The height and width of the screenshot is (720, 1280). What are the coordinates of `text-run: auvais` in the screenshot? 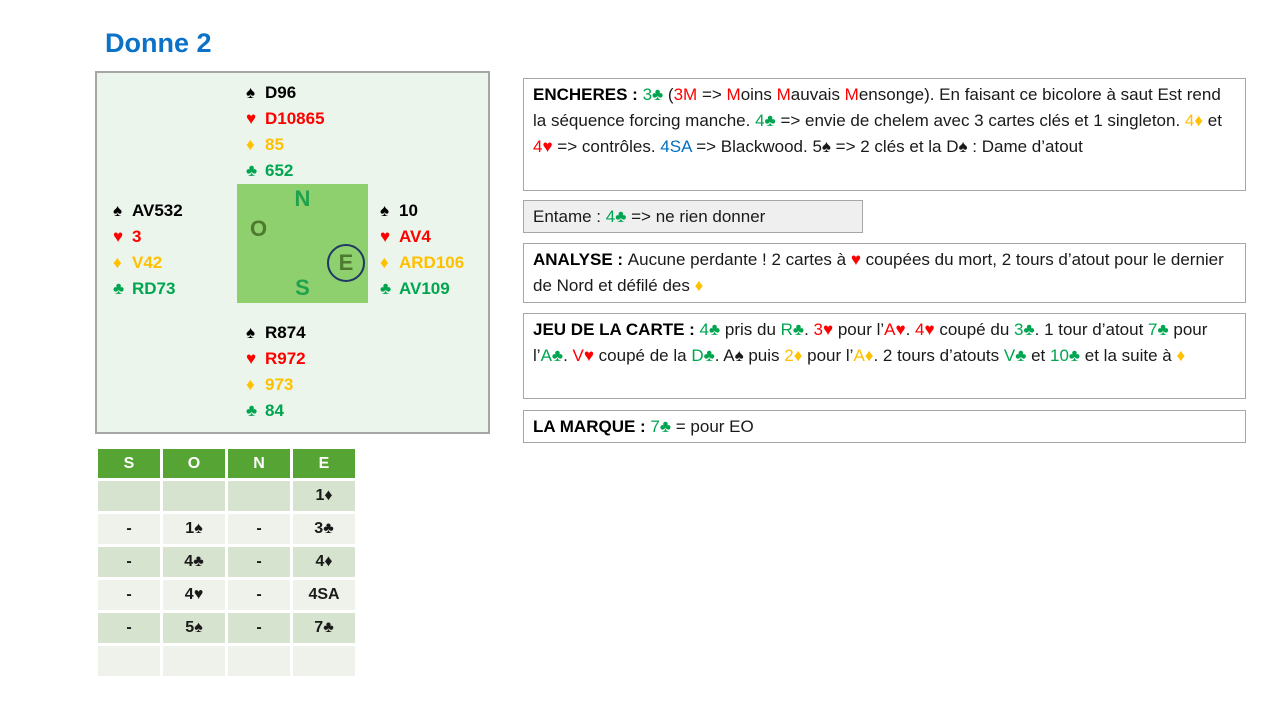 It's located at (817, 94).